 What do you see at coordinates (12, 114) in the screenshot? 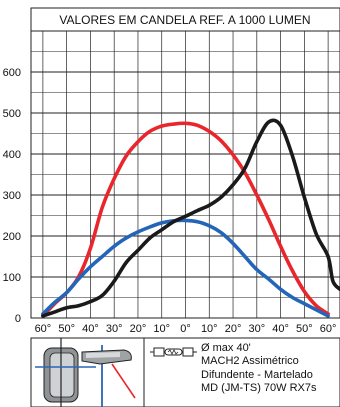
I see `y-tick-label: 500` at bounding box center [12, 114].